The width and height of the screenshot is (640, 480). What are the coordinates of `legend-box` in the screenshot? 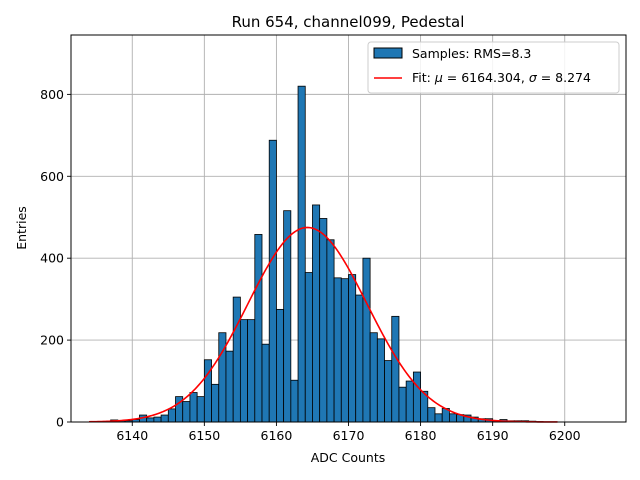 It's located at (493, 67).